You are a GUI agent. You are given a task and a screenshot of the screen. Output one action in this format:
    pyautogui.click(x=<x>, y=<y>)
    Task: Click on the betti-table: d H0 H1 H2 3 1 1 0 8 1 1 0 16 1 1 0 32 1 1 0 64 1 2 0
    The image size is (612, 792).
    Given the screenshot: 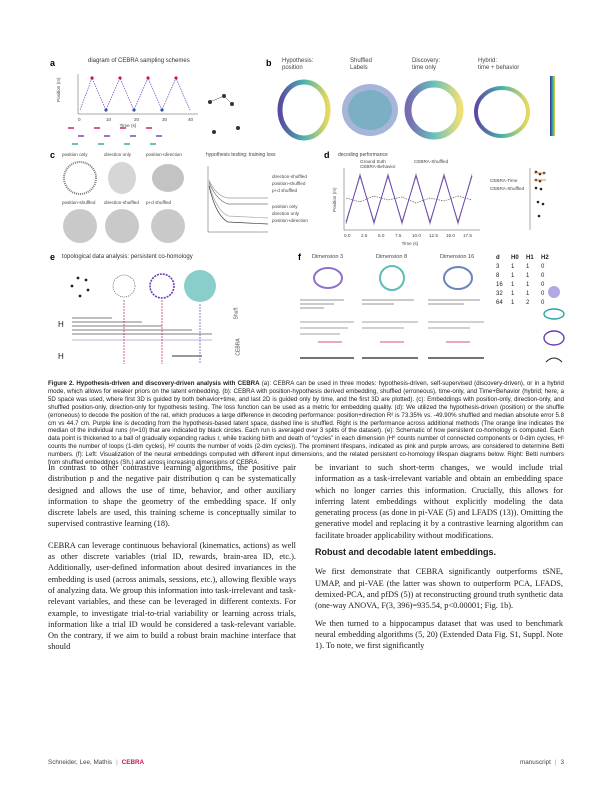 What is the action you would take?
    pyautogui.click(x=525, y=280)
    